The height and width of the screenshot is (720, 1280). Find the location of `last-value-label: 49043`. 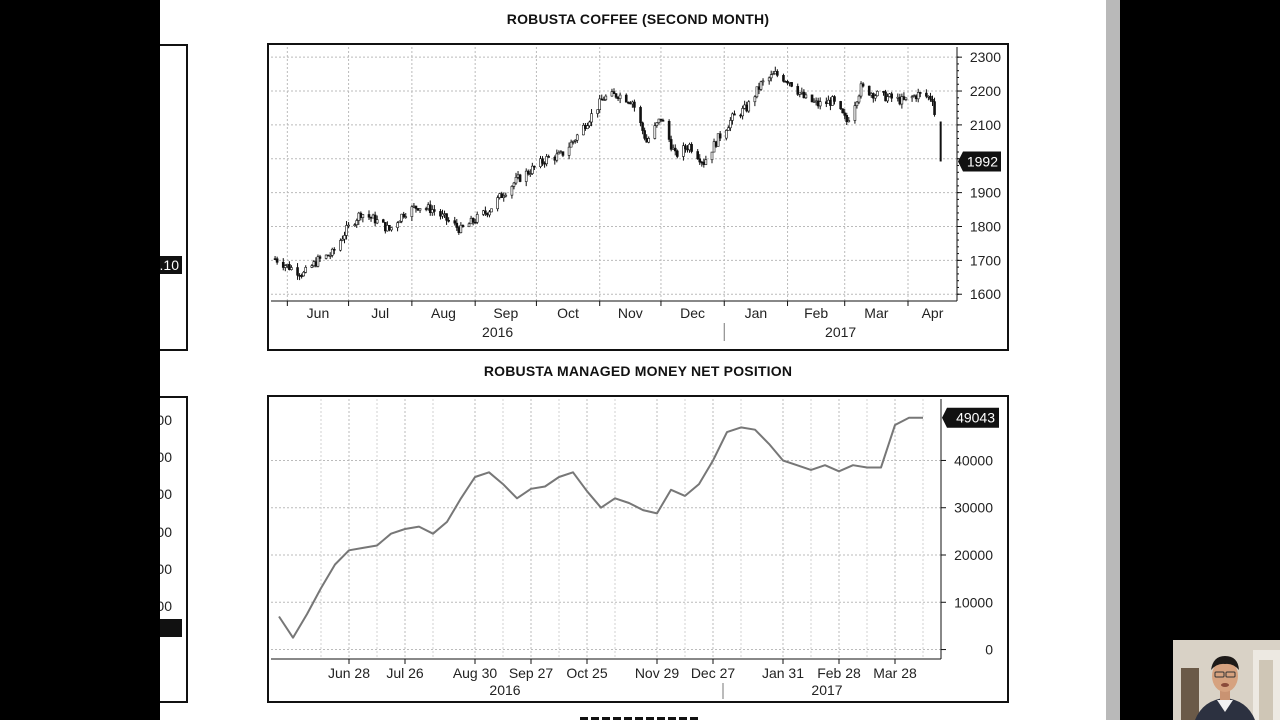

last-value-label: 49043 is located at coordinates (975, 418).